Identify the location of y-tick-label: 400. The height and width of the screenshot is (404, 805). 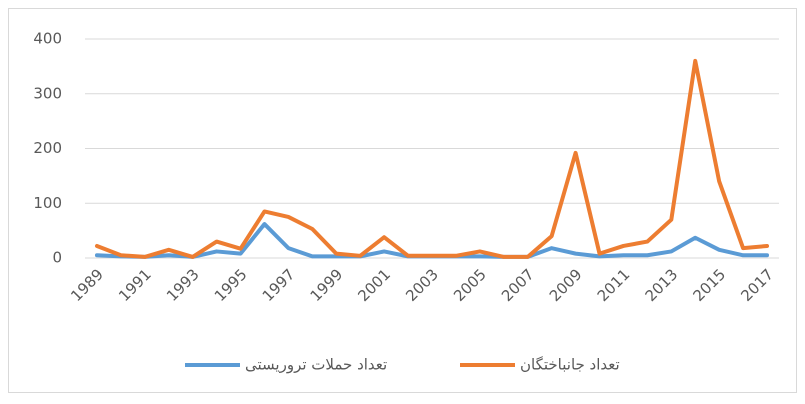
(47, 39).